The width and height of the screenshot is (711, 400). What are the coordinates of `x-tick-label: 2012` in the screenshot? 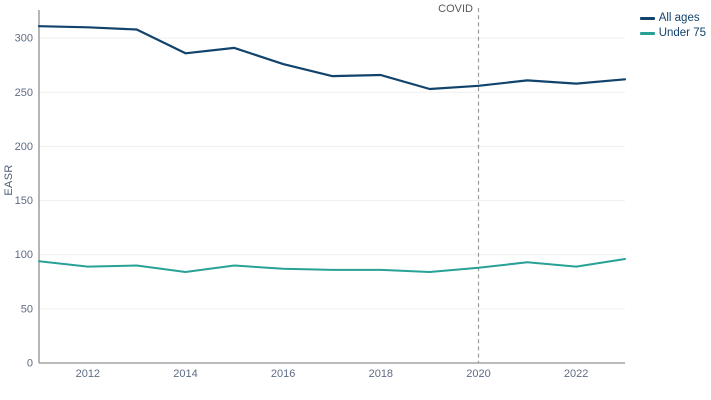 It's located at (88, 374).